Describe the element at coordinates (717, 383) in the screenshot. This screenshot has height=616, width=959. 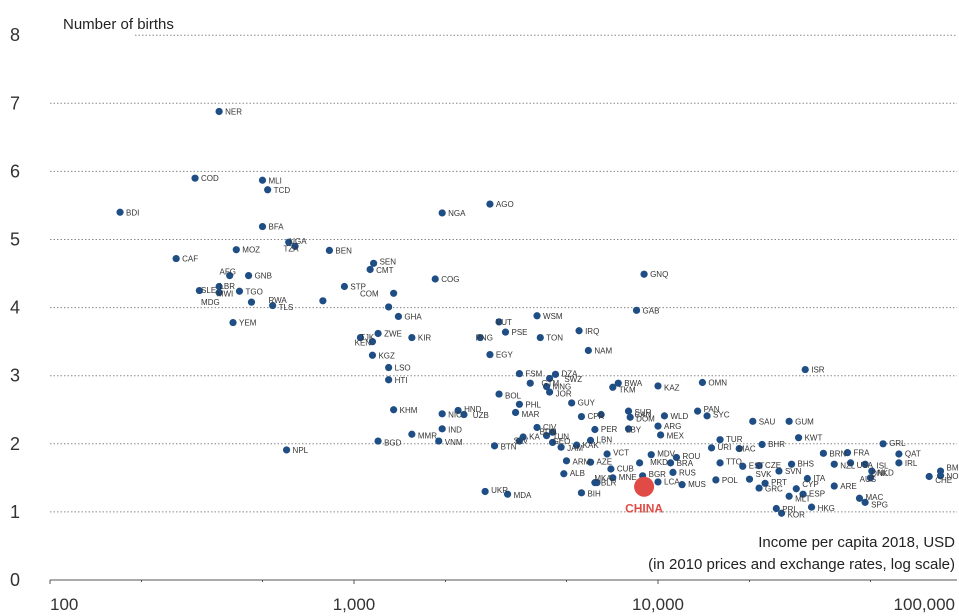
I see `point-label: OMN` at that location.